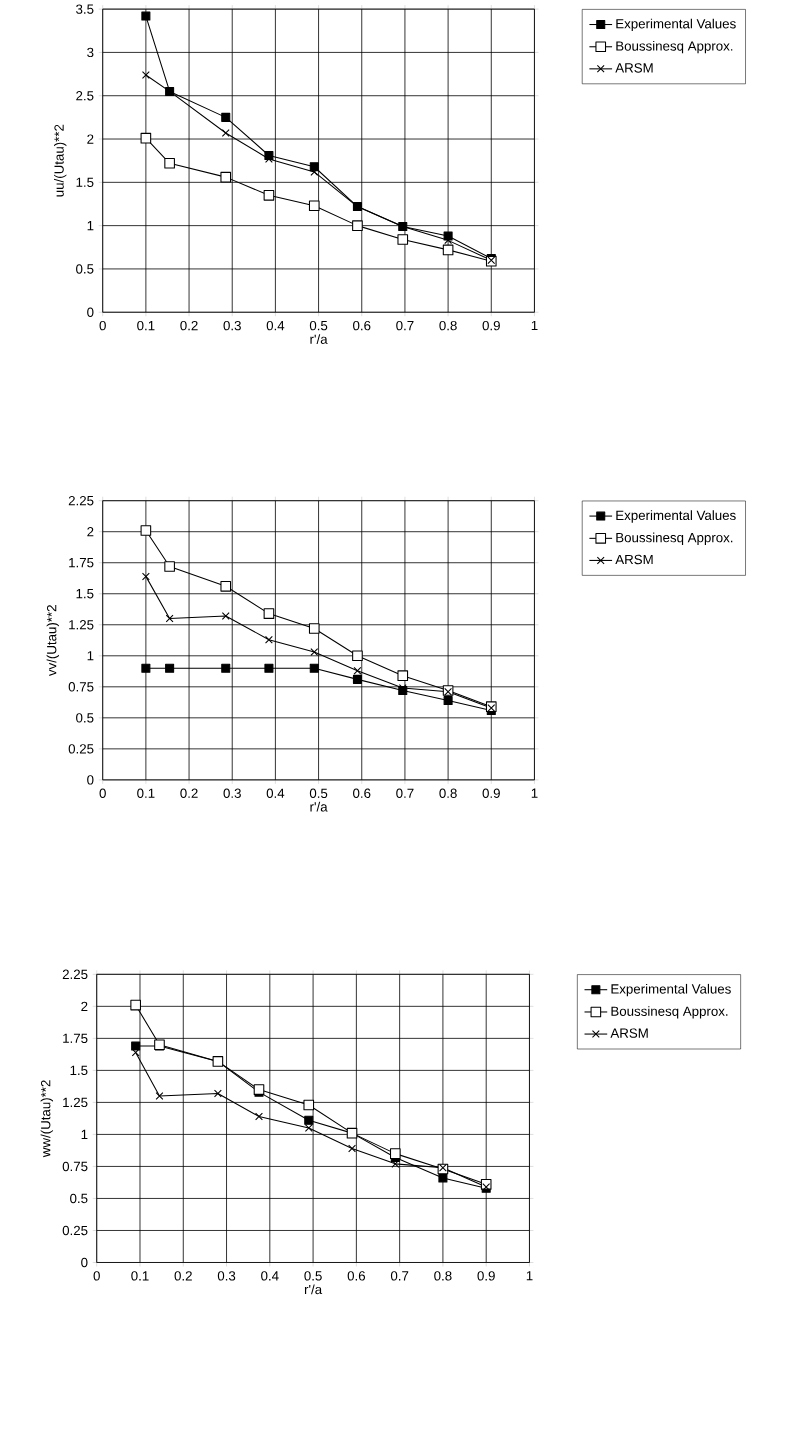 The image size is (792, 1431). What do you see at coordinates (85, 96) in the screenshot?
I see `y-tick-label: 2.5` at bounding box center [85, 96].